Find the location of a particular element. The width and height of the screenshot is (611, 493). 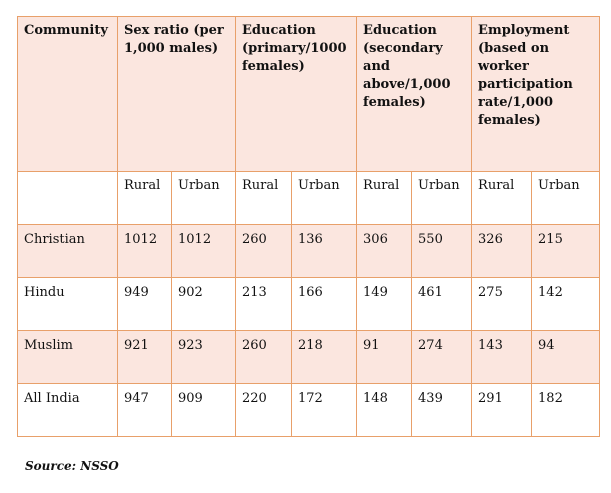

value-cell: 166 is located at coordinates (324, 304).